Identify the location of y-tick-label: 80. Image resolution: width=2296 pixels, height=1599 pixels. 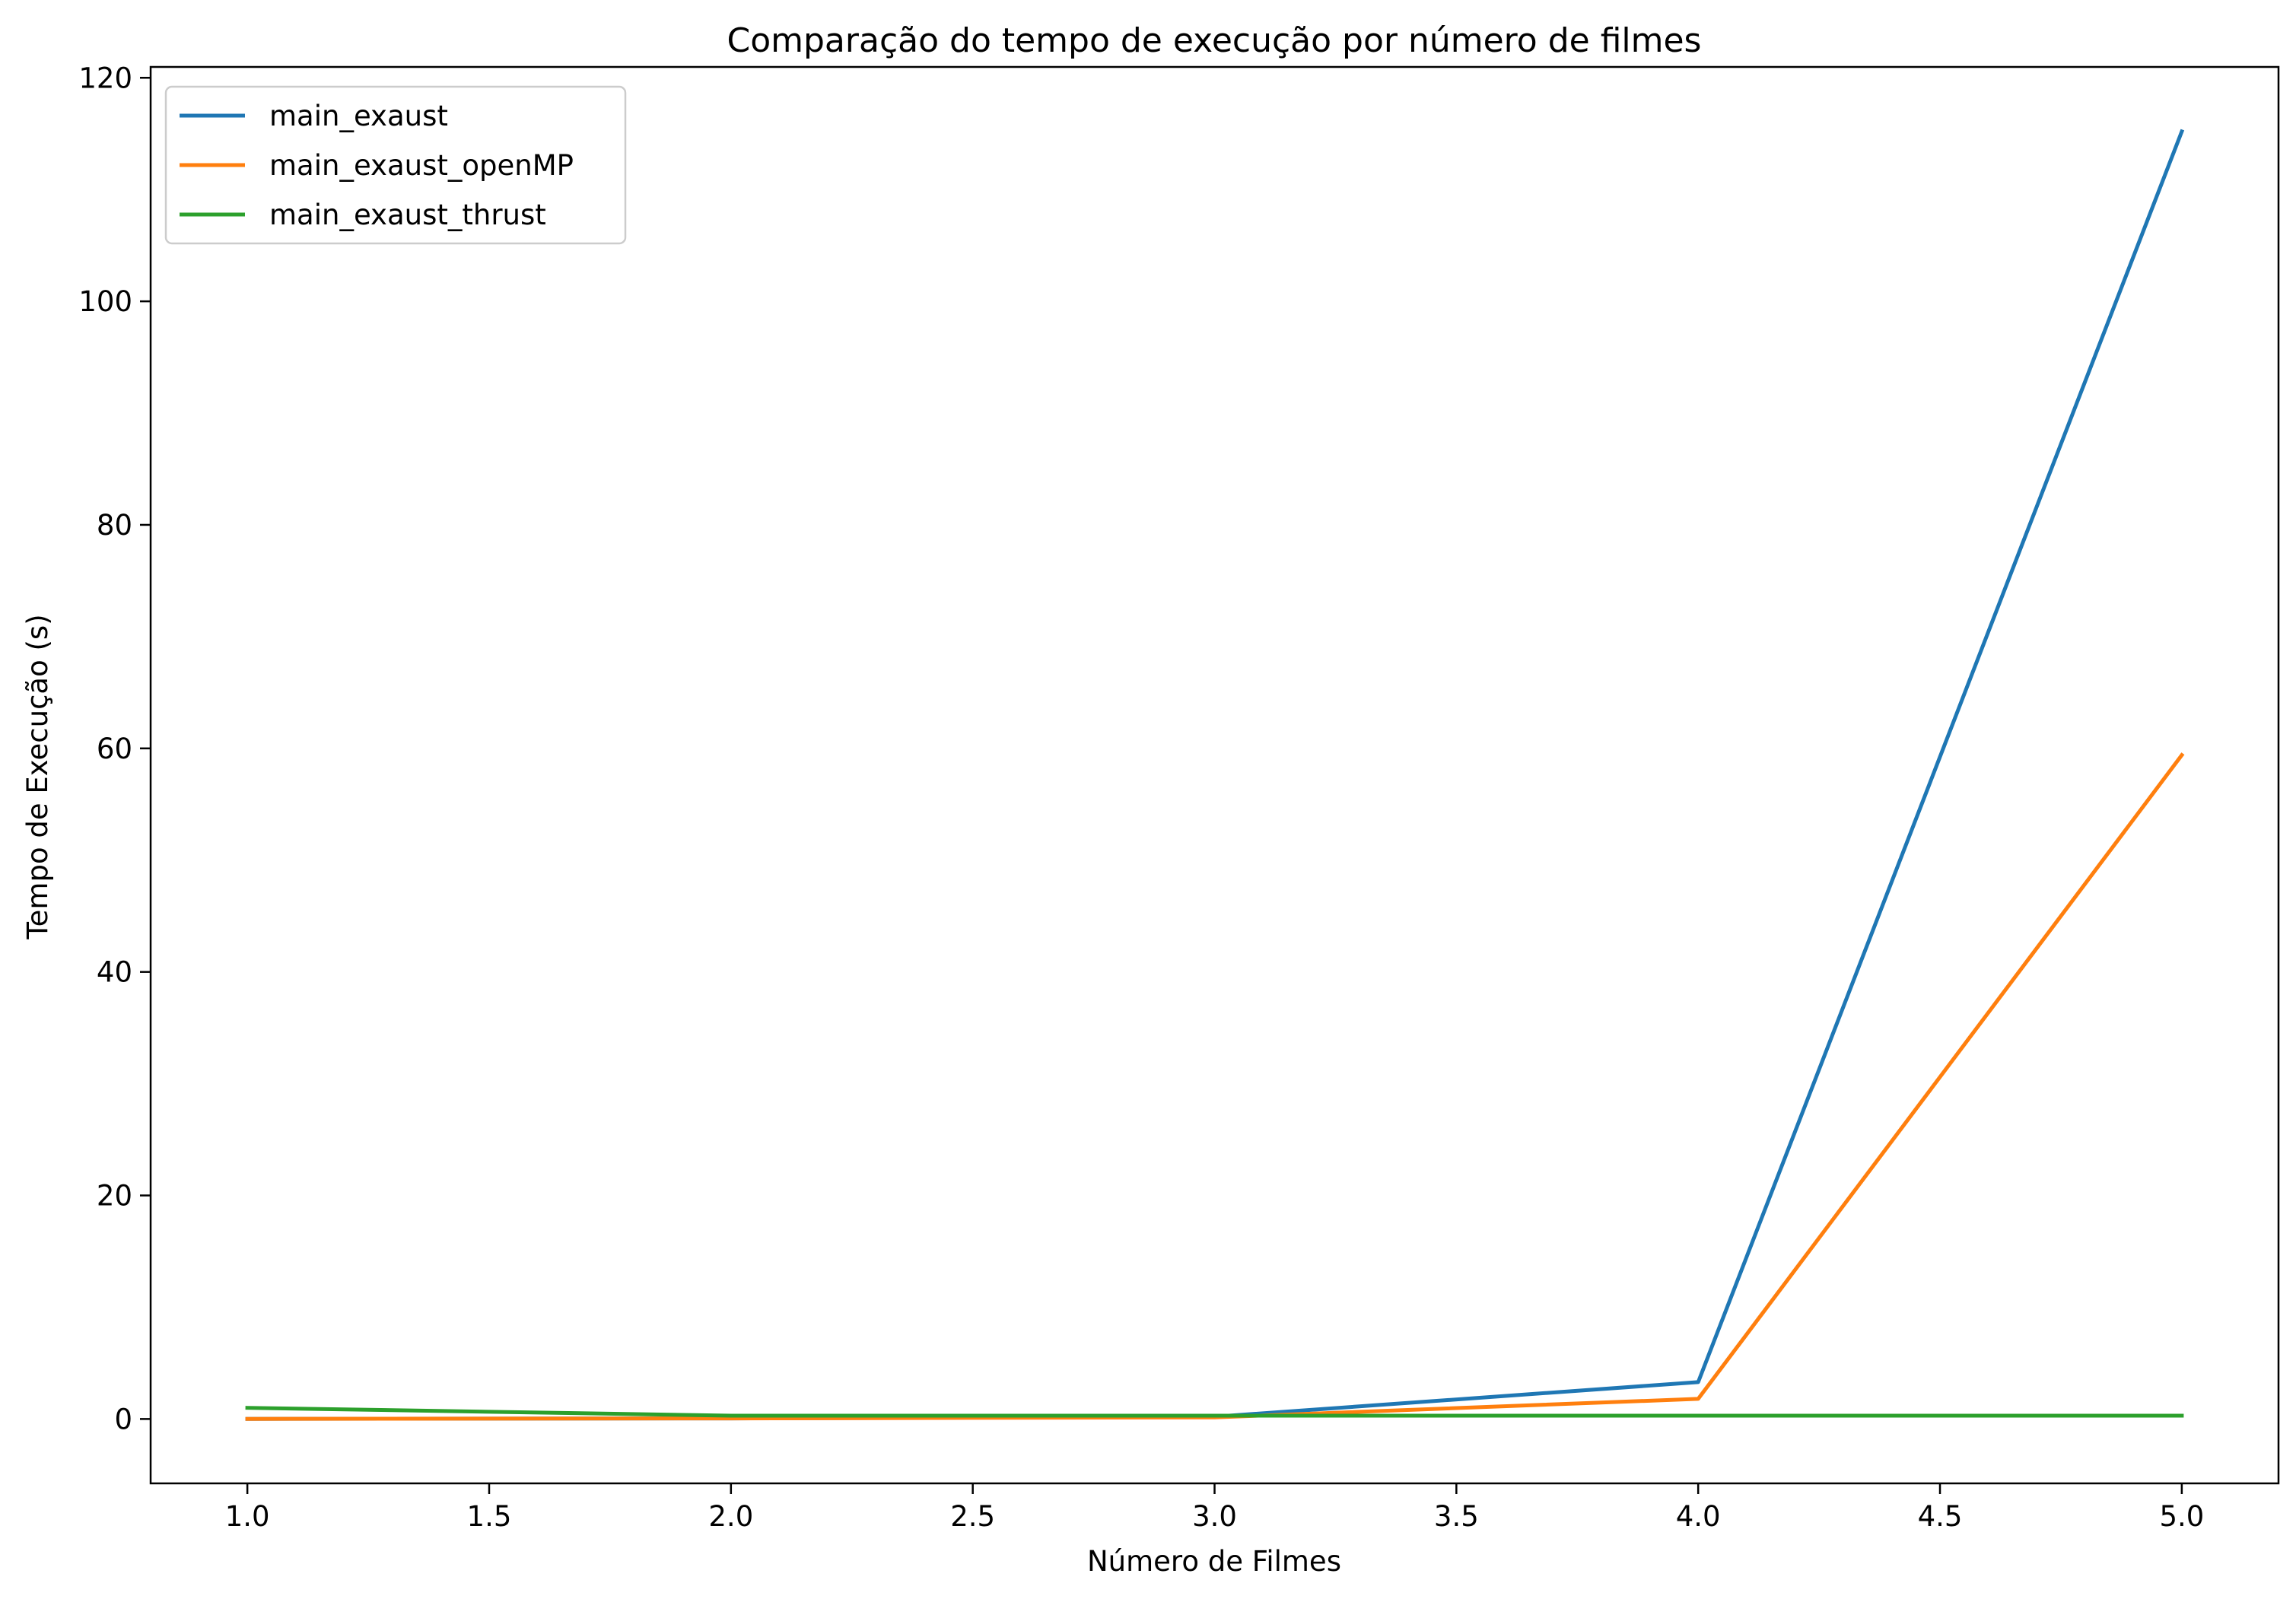
(115, 525).